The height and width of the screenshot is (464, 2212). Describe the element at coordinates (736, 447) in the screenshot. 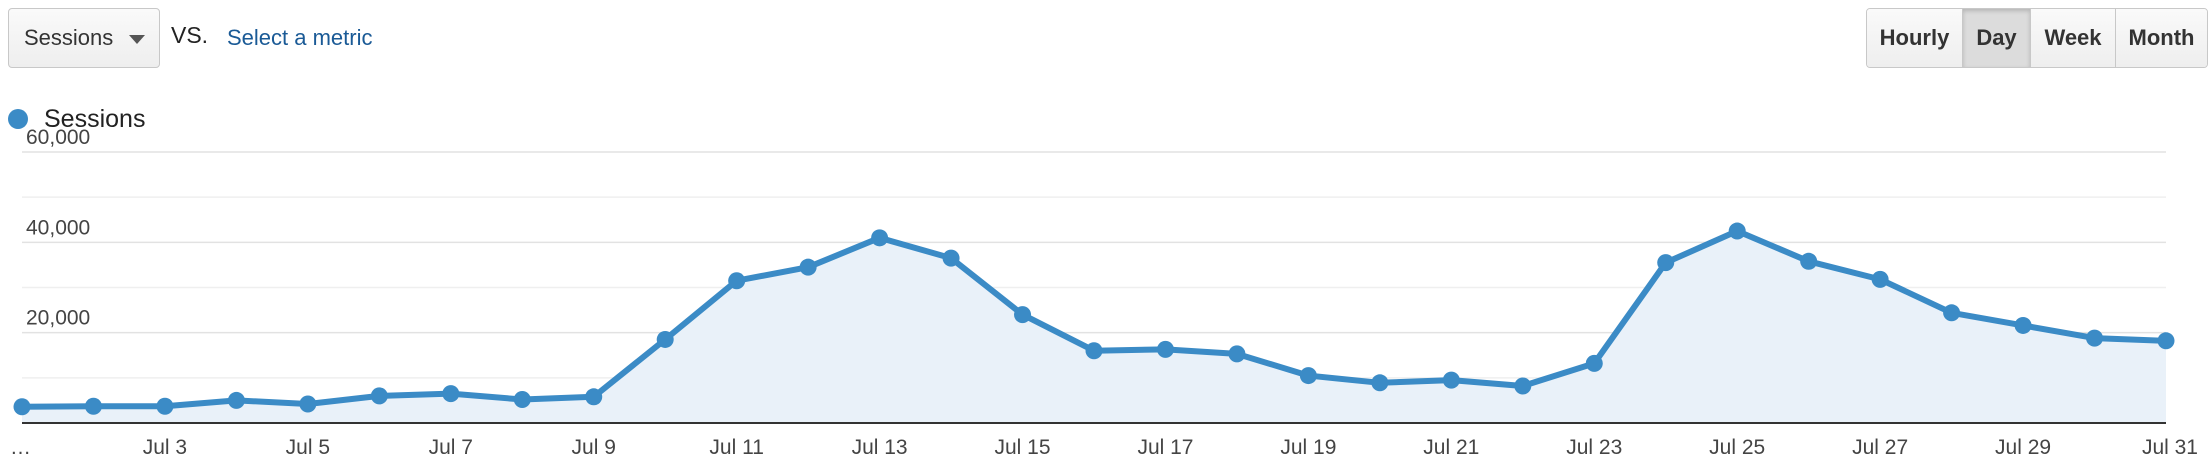

I see `x-tick-label: Jul 11` at that location.